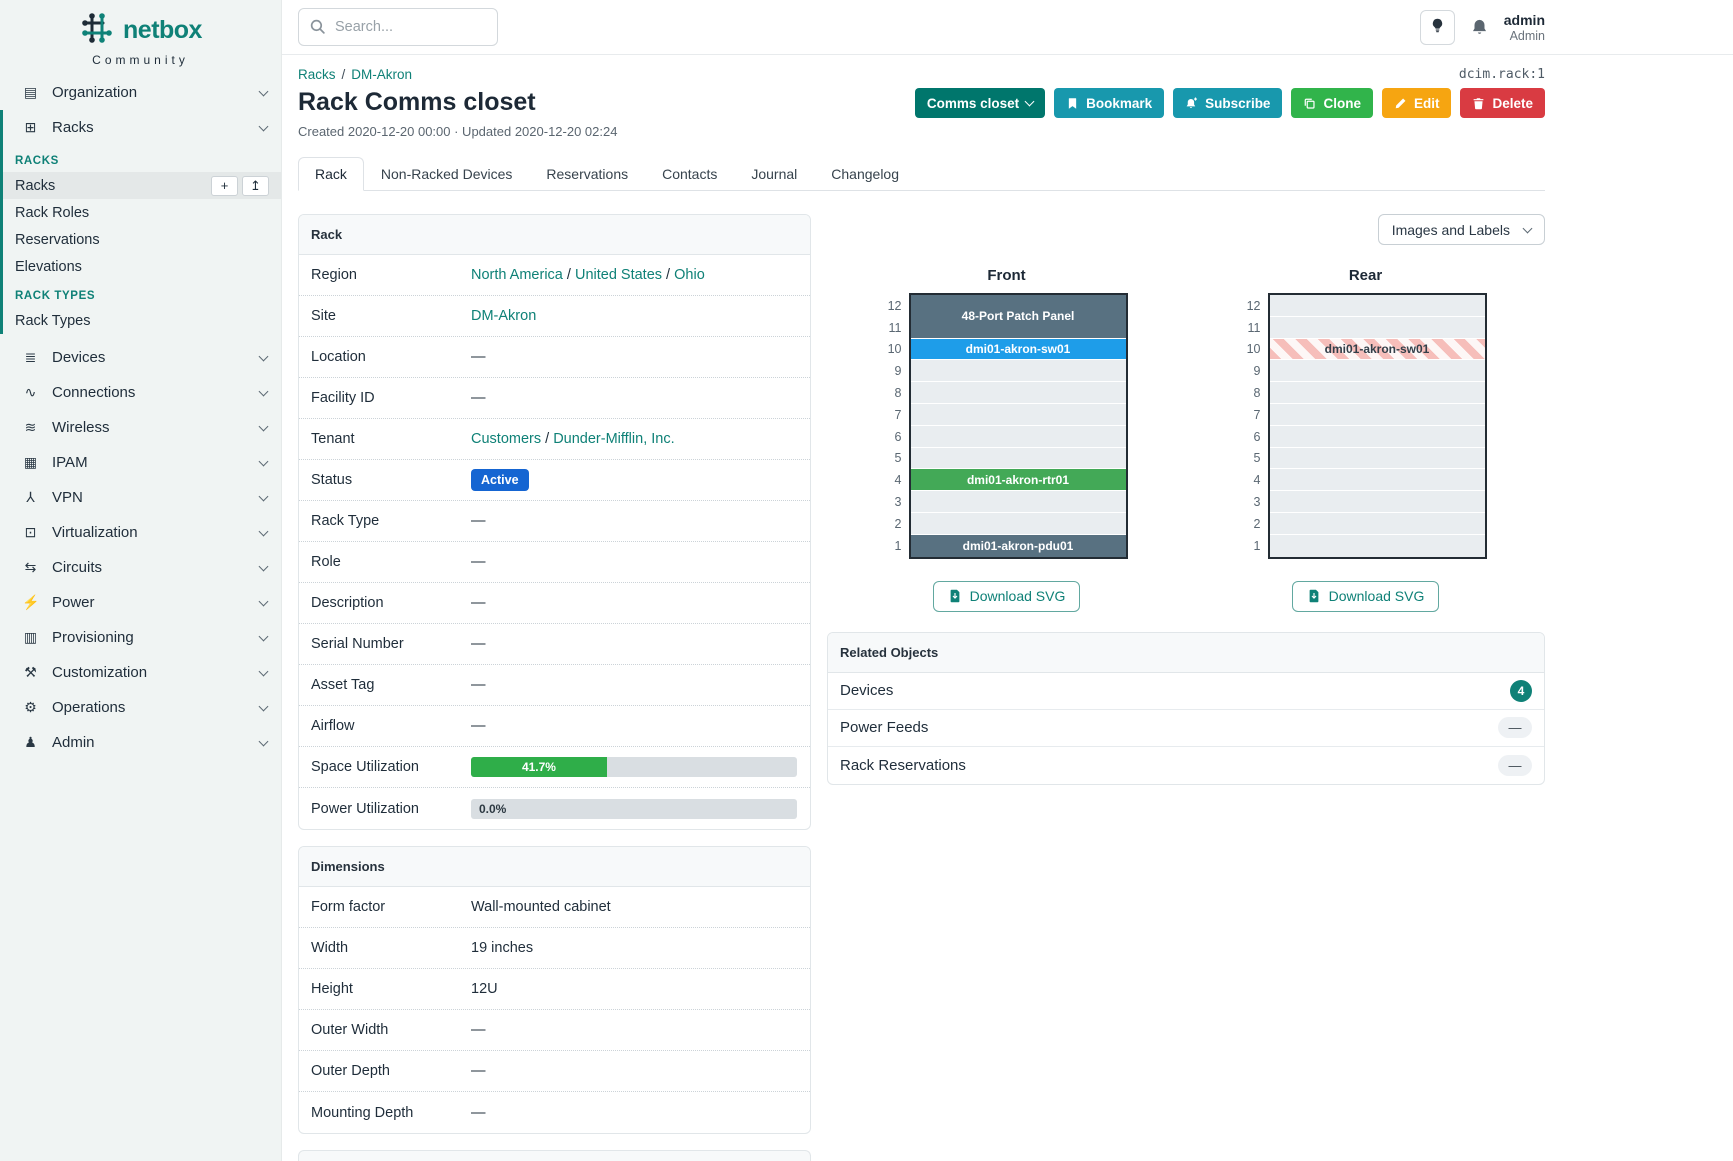 This screenshot has height=1161, width=1733. What do you see at coordinates (140, 637) in the screenshot?
I see `sidebar-item-provisioning: ▥ Provisioning` at bounding box center [140, 637].